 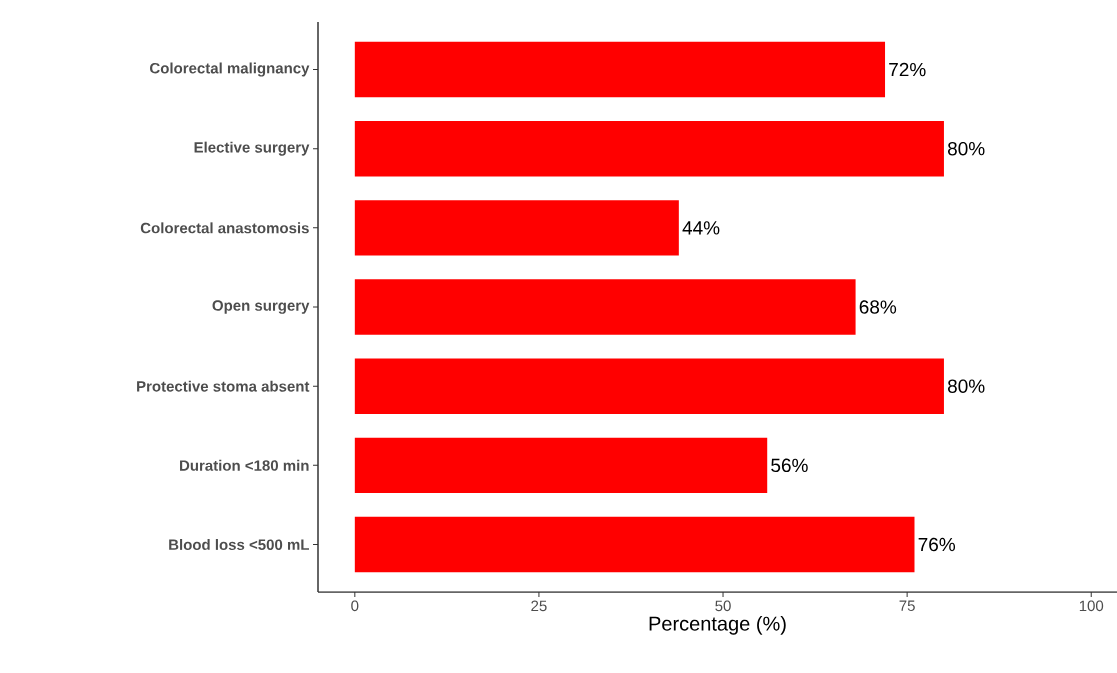 I want to click on data-label: 76%, so click(x=937, y=544).